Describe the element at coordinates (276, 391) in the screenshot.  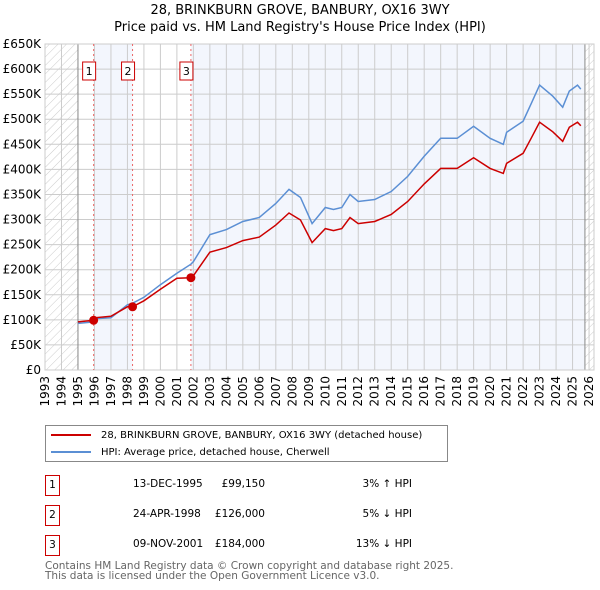
I see `x-tick-label: 2007` at that location.